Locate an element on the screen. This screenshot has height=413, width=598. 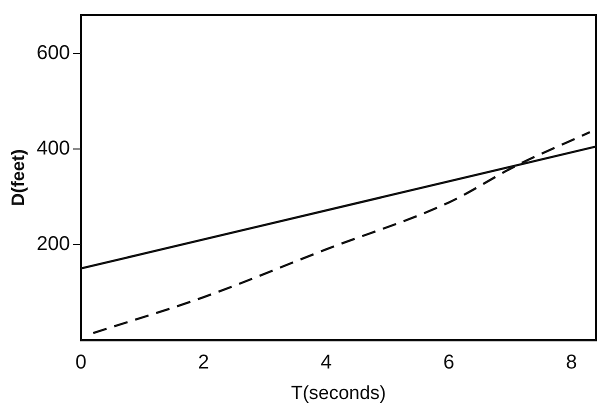
x-tick-label: 0 is located at coordinates (81, 363).